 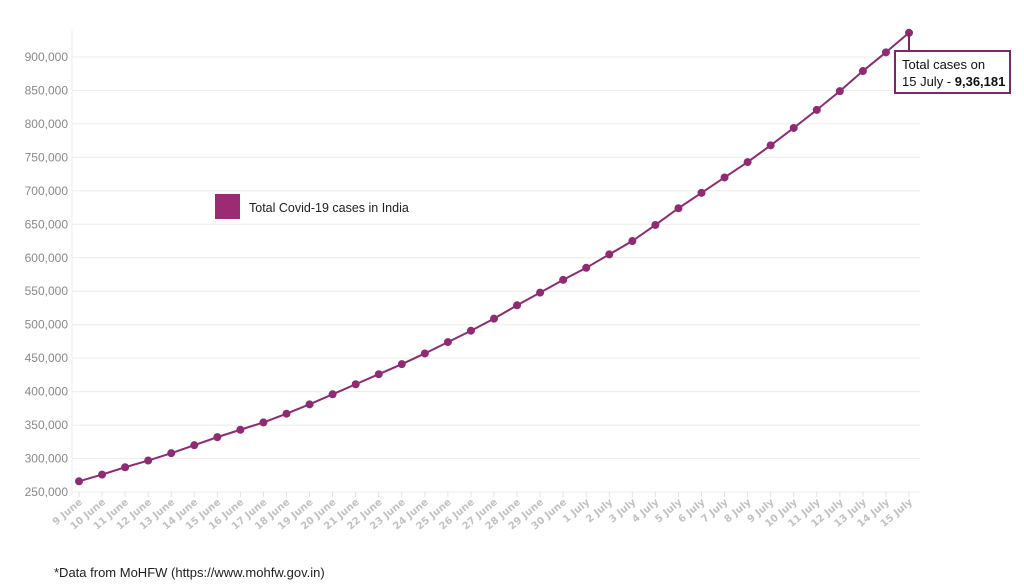 What do you see at coordinates (329, 208) in the screenshot?
I see `legend-label: Total Covid-19 cases in India` at bounding box center [329, 208].